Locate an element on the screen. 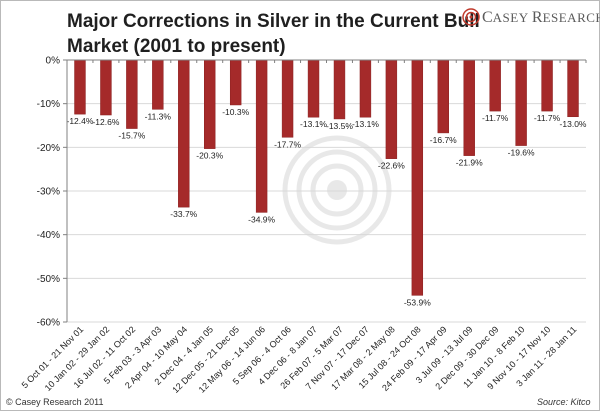 The height and width of the screenshot is (411, 600). data-label: -16.7% is located at coordinates (443, 140).